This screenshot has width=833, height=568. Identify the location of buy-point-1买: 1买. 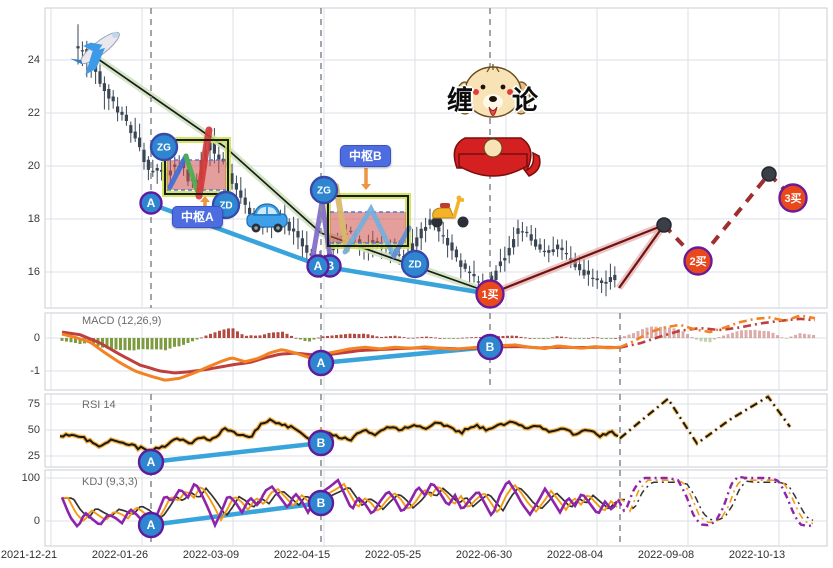
(490, 294).